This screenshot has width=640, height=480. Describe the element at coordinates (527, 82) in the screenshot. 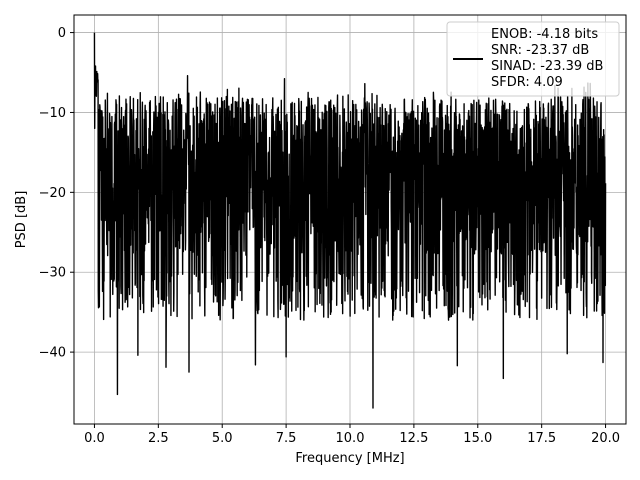

I see `legend-sfdr: SFDR: 4.09` at that location.